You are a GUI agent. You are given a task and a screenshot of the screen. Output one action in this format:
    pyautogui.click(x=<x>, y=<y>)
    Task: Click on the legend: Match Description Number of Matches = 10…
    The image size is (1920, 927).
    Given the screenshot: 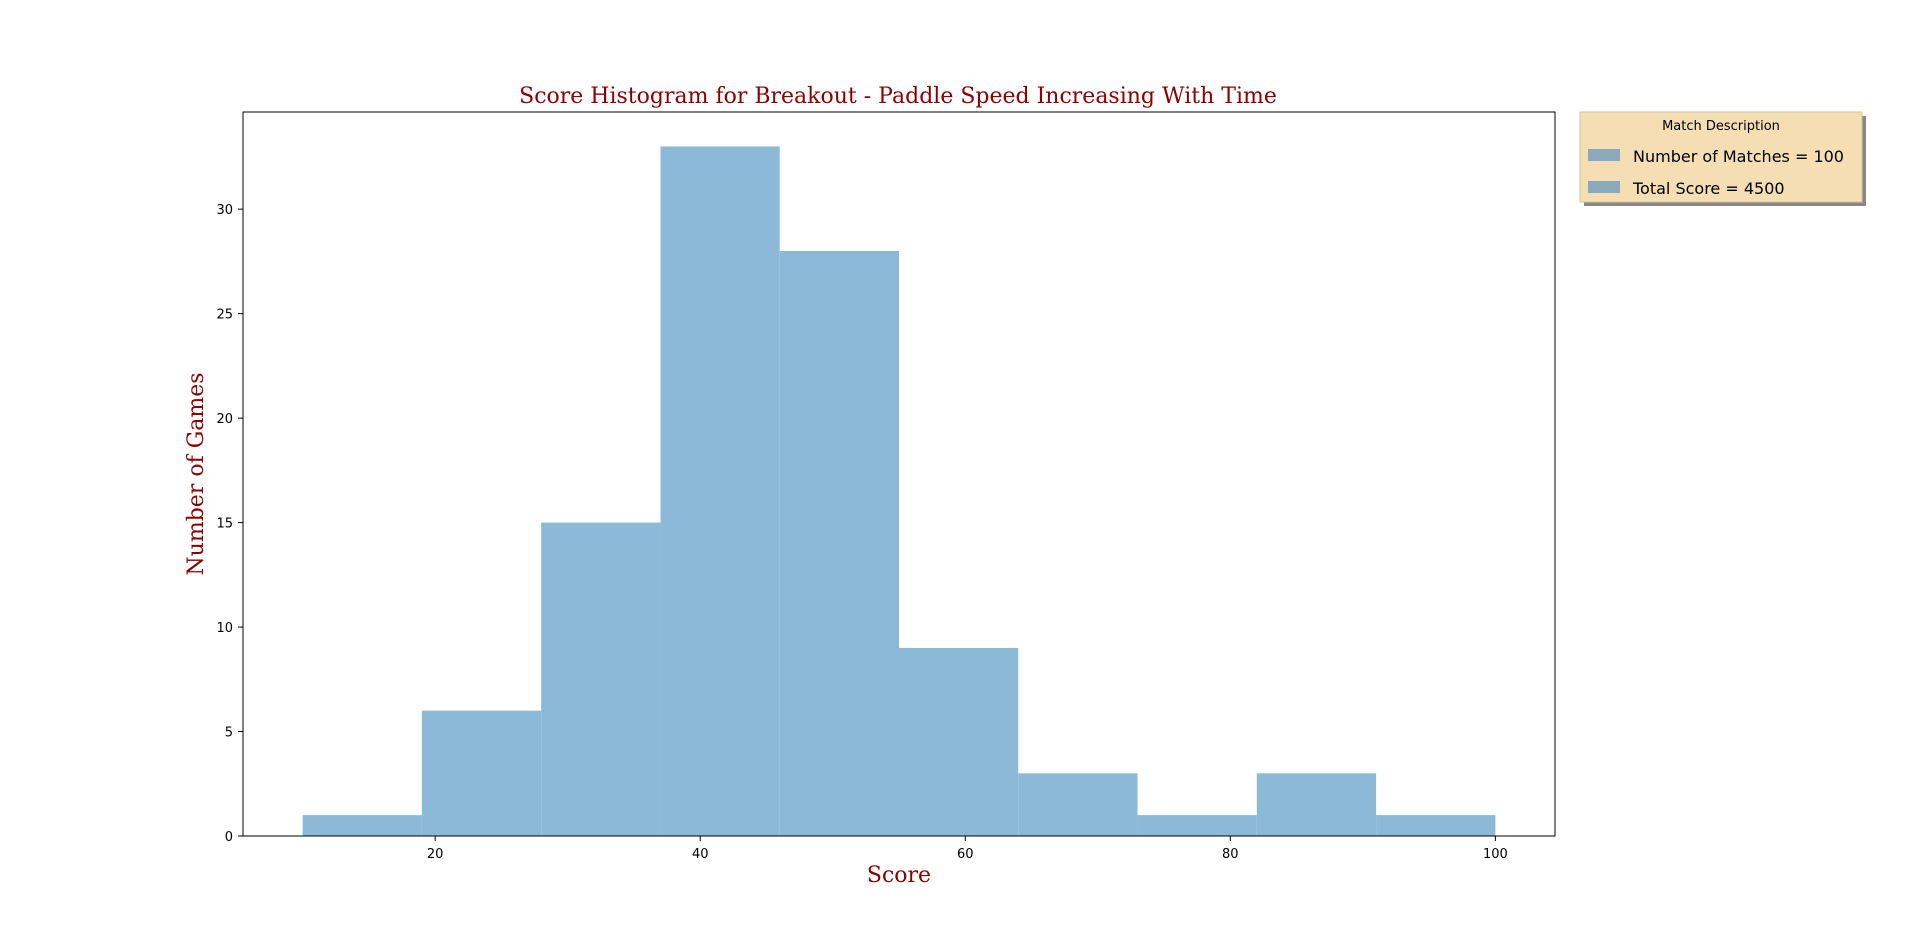 What is the action you would take?
    pyautogui.click(x=1722, y=158)
    